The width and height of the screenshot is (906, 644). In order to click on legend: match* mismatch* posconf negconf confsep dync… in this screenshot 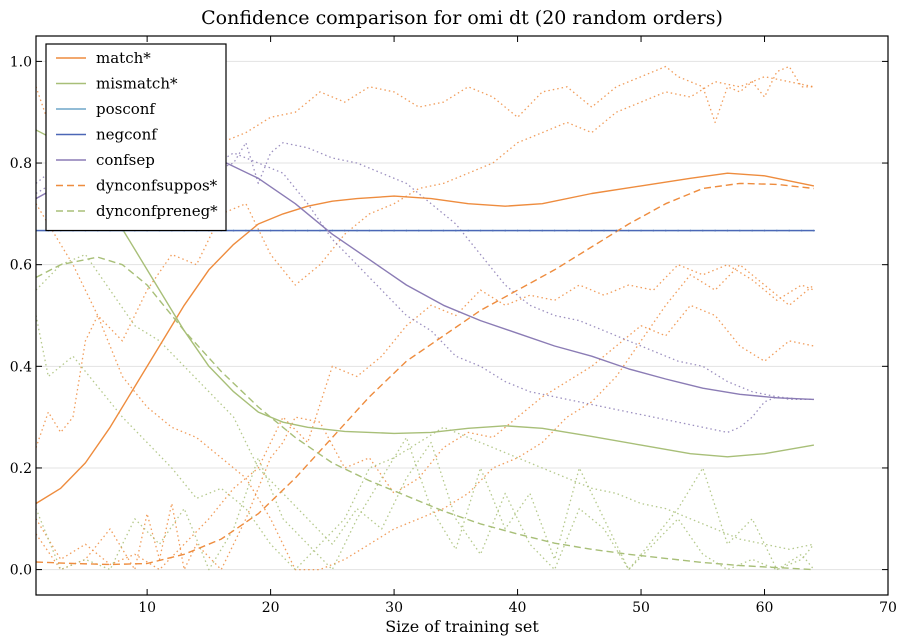, I will do `click(136, 137)`.